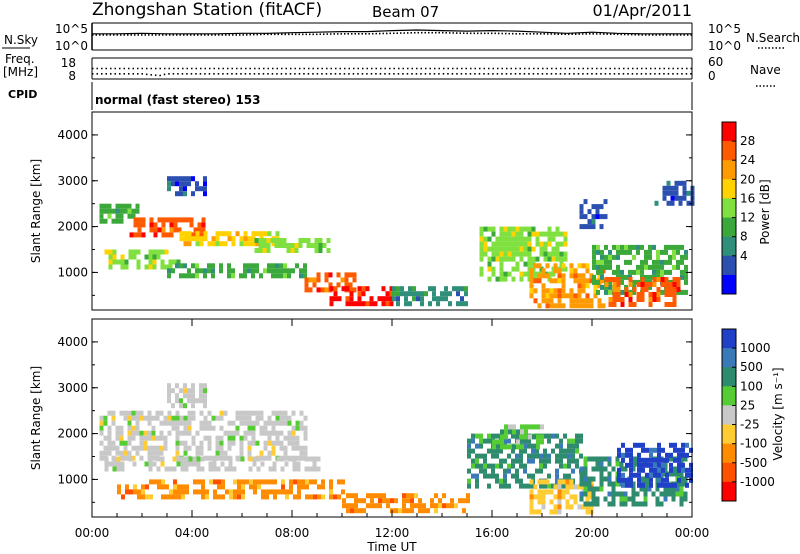 This screenshot has width=800, height=554. I want to click on x-tick-label: 08:00, so click(292, 533).